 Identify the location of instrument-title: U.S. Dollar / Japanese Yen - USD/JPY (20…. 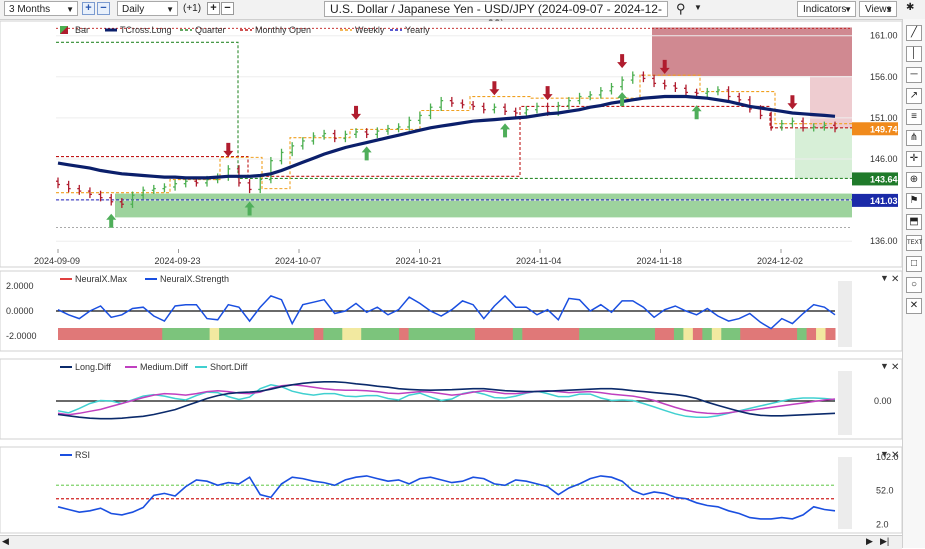
(496, 16).